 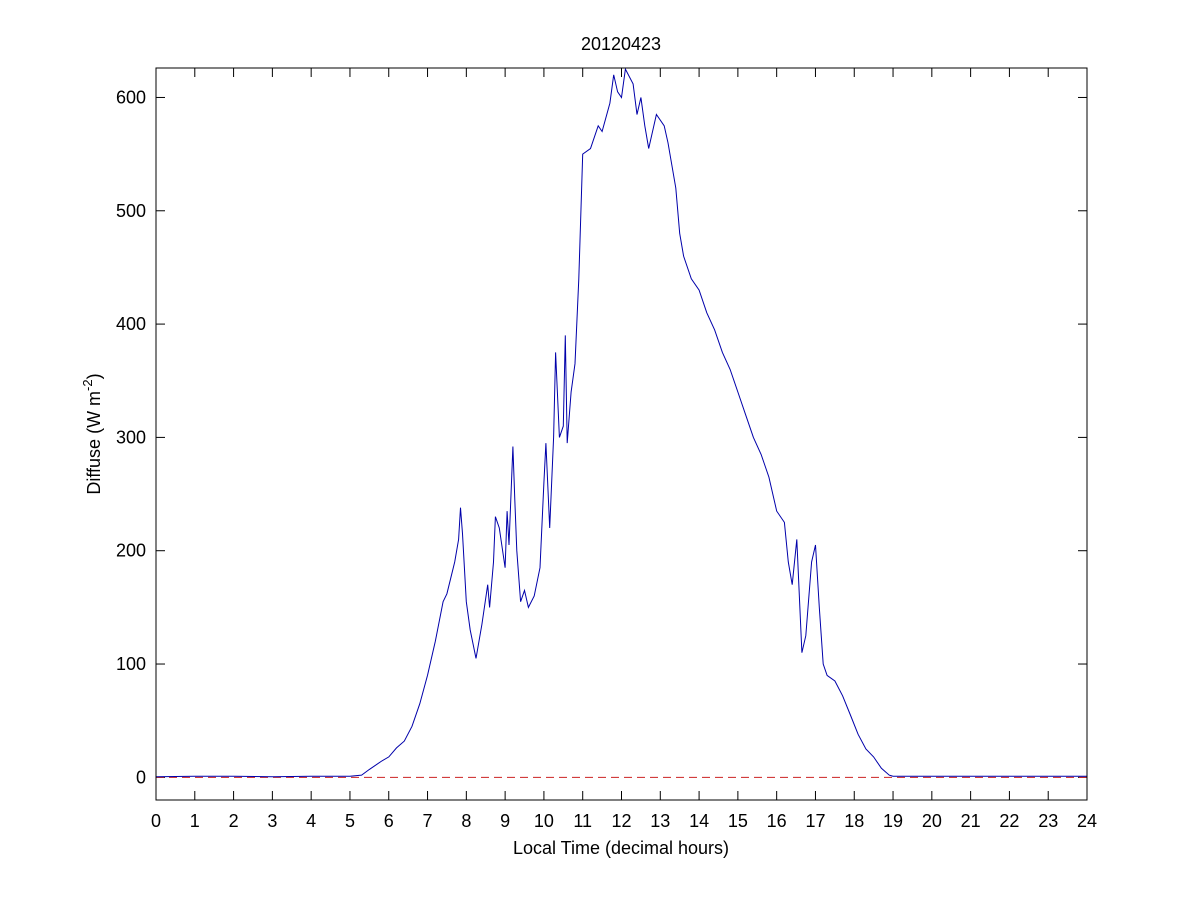 I want to click on x-tick-label: 19, so click(x=893, y=821).